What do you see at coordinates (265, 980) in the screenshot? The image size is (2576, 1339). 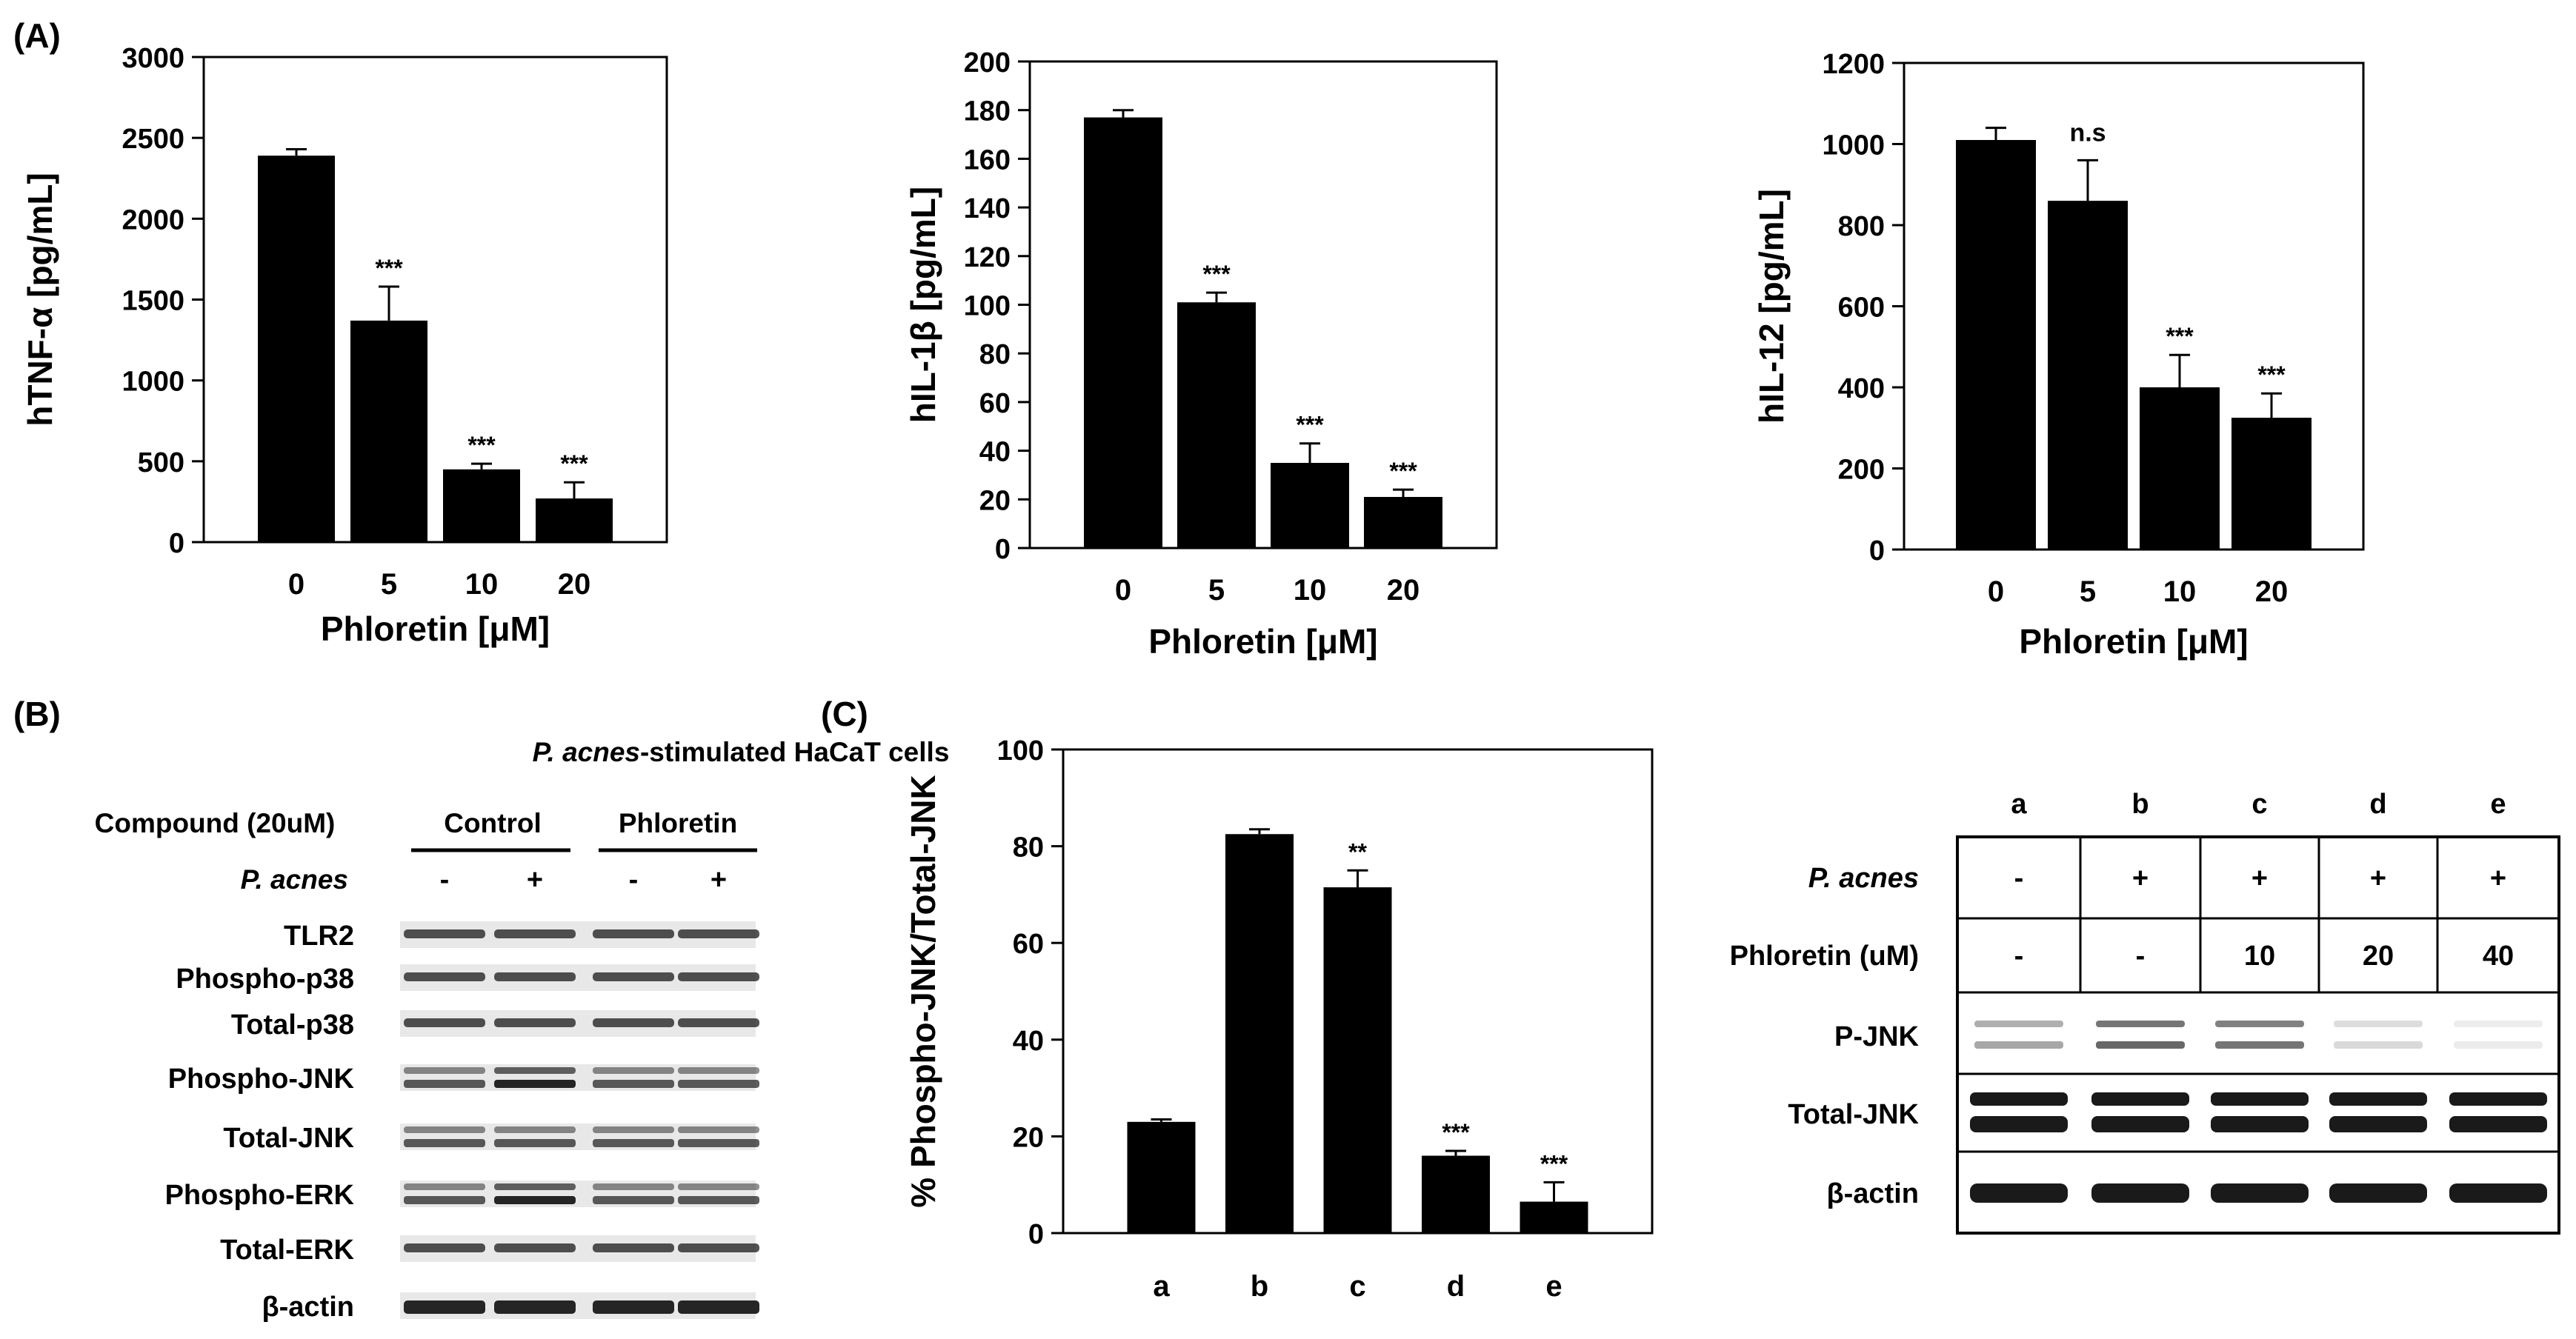 I see `blot-b-row-label: Phospho-p38` at bounding box center [265, 980].